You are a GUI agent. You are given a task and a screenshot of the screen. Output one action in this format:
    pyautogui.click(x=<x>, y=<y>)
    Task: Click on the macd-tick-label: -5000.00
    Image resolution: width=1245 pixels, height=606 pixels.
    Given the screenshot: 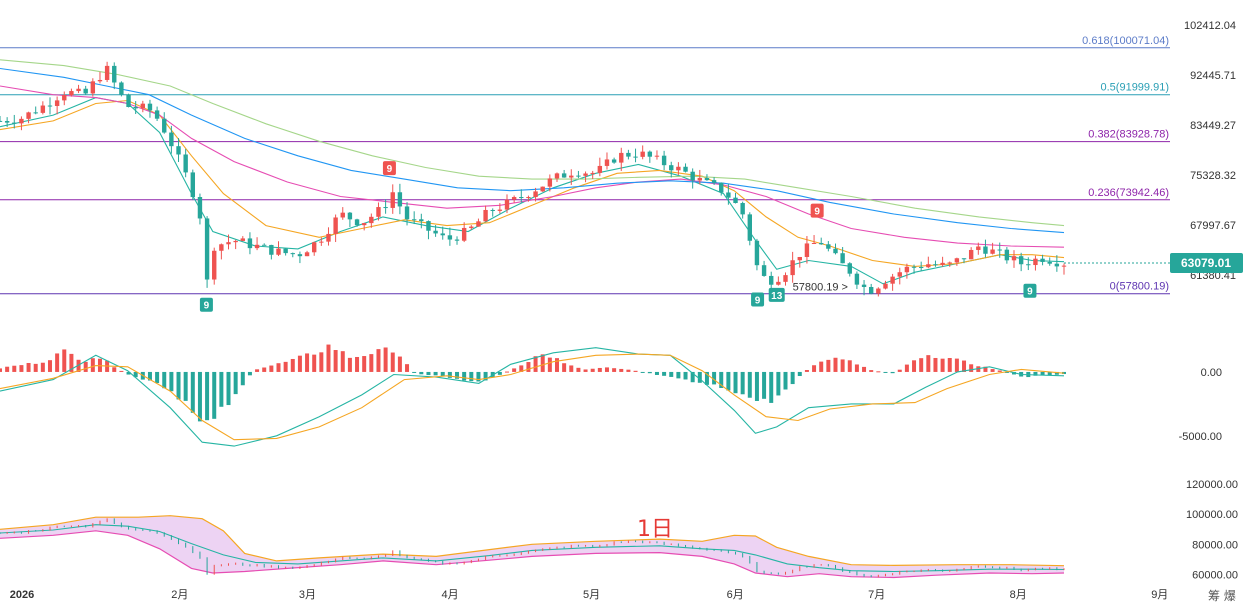 What is the action you would take?
    pyautogui.click(x=1200, y=437)
    